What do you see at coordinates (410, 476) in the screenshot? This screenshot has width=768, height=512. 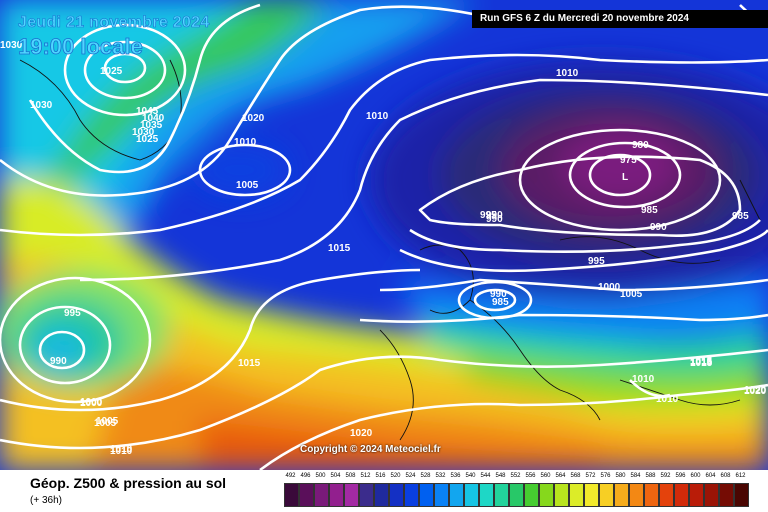 I see `scale-tick: 524` at bounding box center [410, 476].